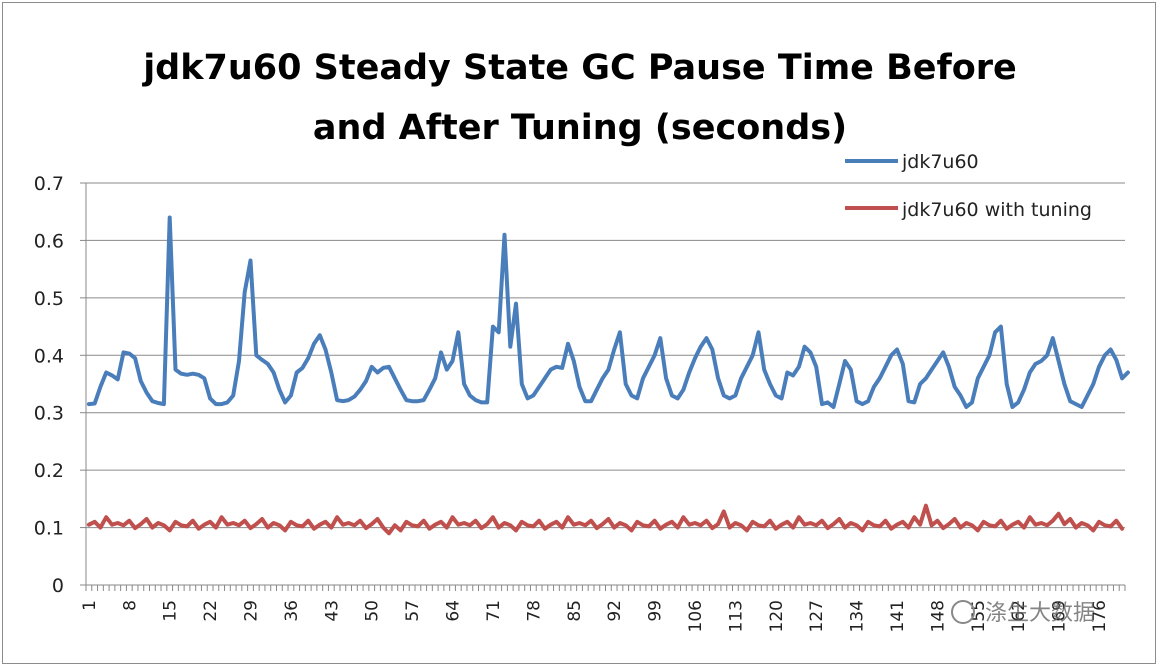 The height and width of the screenshot is (668, 1160). What do you see at coordinates (817, 616) in the screenshot?
I see `x-tick-label: 127` at bounding box center [817, 616].